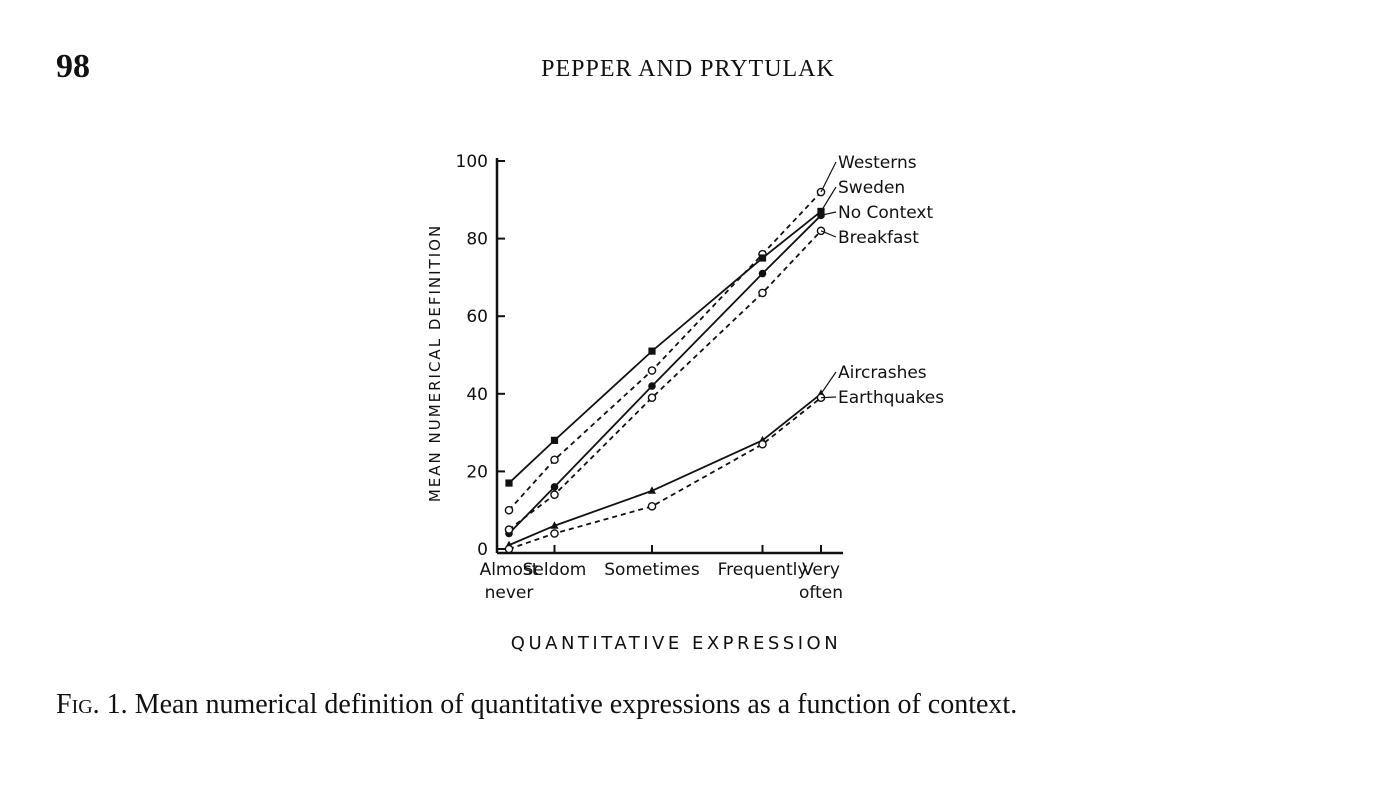 The height and width of the screenshot is (812, 1376). Describe the element at coordinates (885, 213) in the screenshot. I see `series-label-no-context: No Context` at that location.